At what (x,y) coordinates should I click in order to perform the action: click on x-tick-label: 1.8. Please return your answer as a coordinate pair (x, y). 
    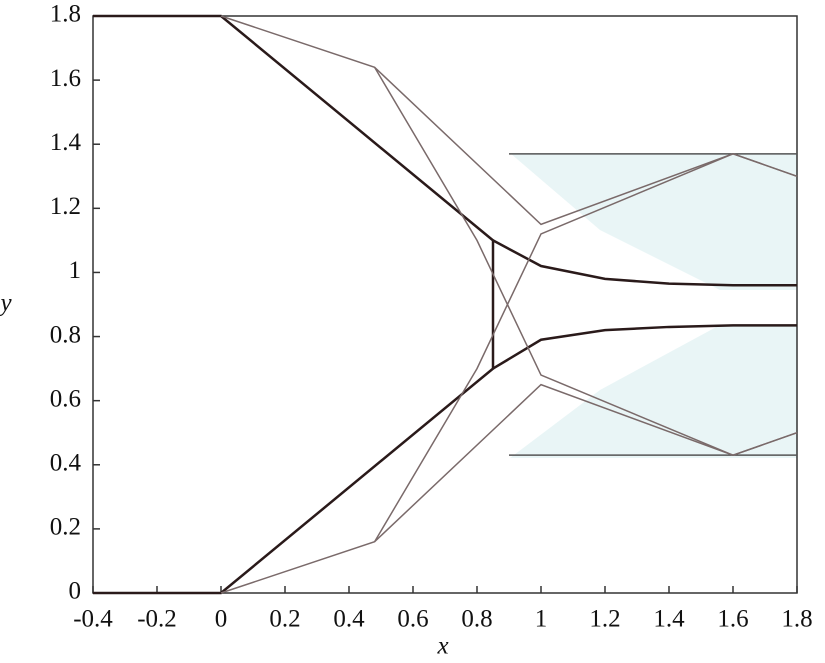
    Looking at the image, I should click on (796, 619).